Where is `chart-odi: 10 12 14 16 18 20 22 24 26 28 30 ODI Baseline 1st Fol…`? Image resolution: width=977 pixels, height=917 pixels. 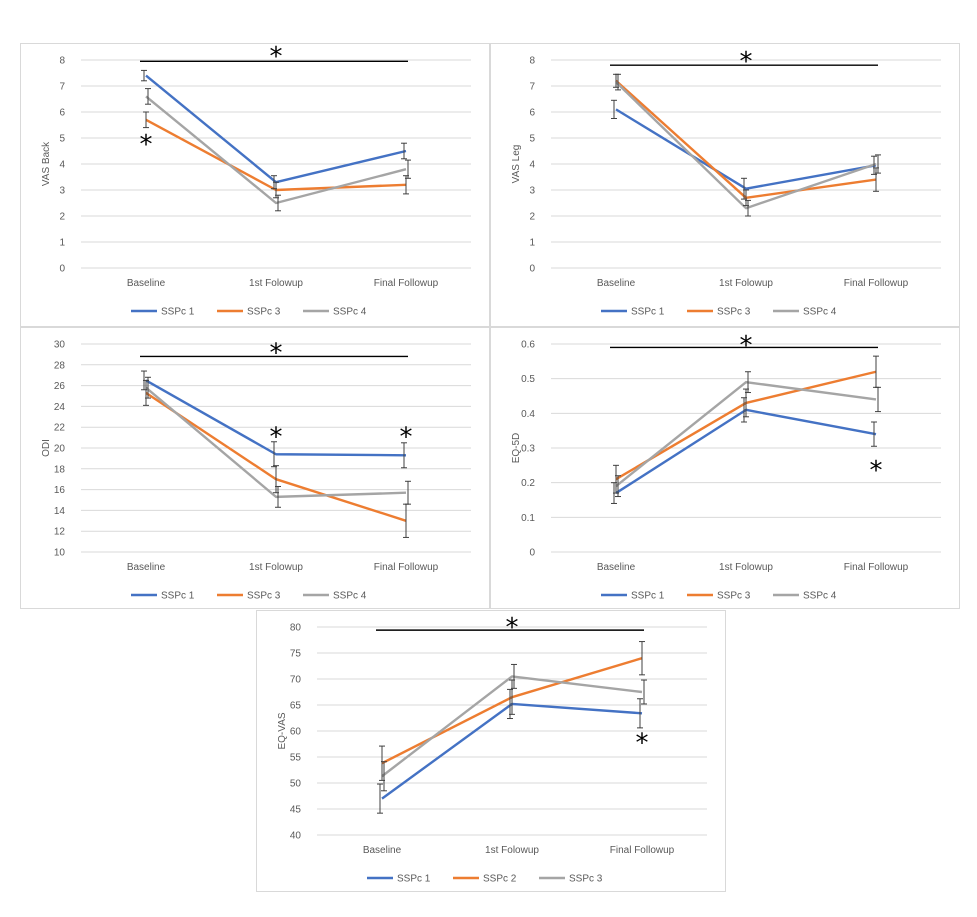
chart-odi: 10 12 14 16 18 20 22 24 26 28 30 ODI Baseline 1st Fol… is located at coordinates (256, 470).